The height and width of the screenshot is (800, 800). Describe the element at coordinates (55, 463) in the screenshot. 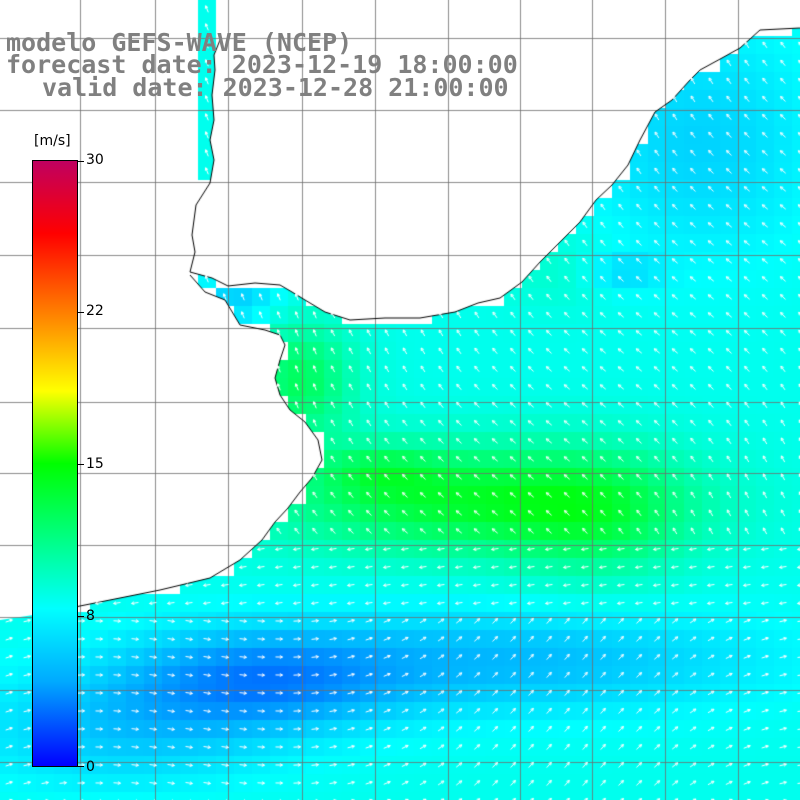

I see `colorbar` at that location.